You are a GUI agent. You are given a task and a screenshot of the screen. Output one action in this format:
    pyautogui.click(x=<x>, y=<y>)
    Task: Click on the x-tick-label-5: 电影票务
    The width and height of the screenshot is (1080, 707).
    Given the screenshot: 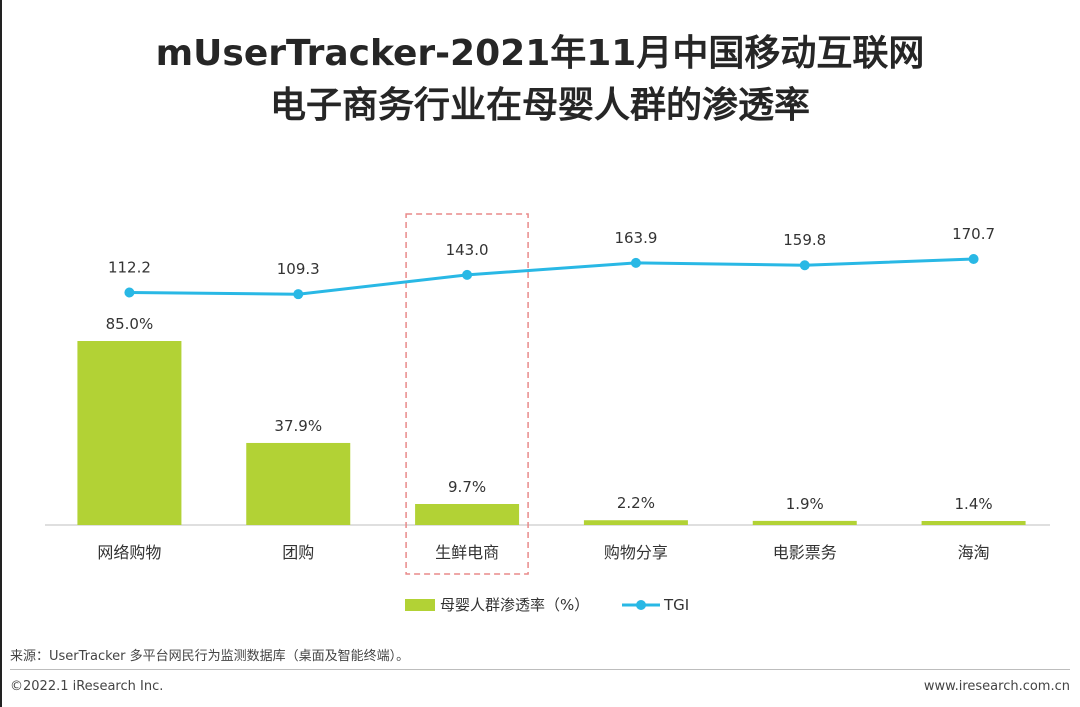 What is the action you would take?
    pyautogui.click(x=805, y=552)
    